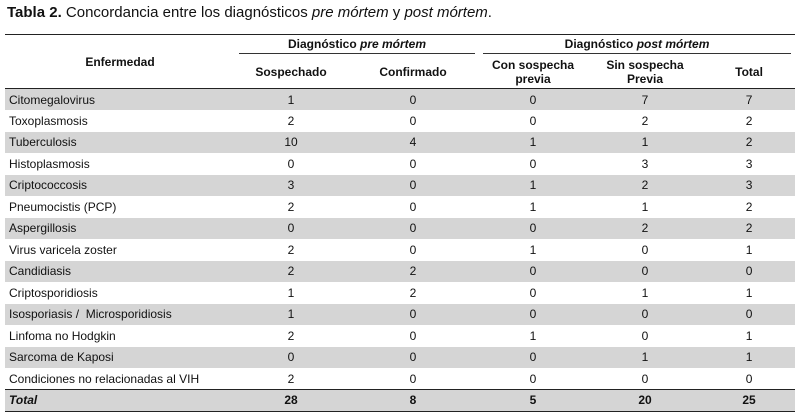 The width and height of the screenshot is (800, 419). What do you see at coordinates (400, 142) in the screenshot?
I see `table-row: Tuberculosis 10 4 1 1 2` at bounding box center [400, 142].